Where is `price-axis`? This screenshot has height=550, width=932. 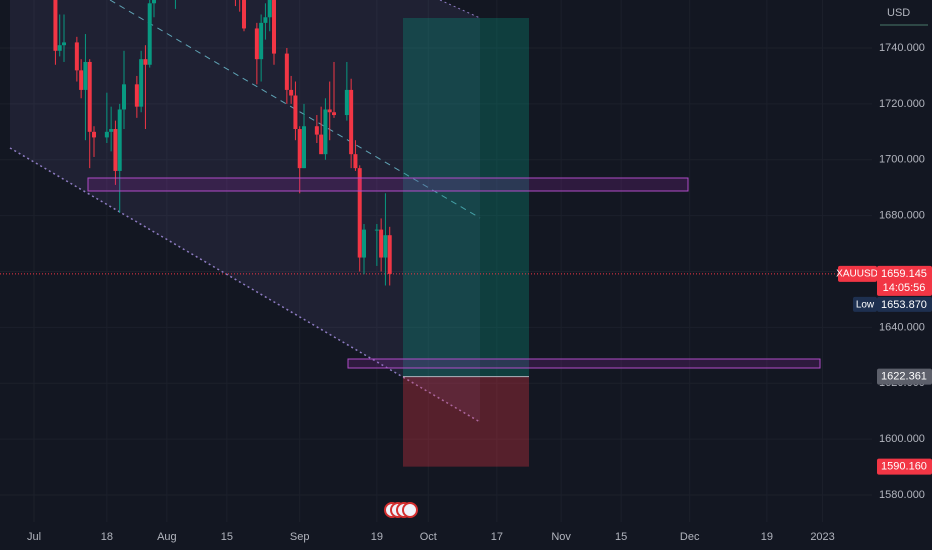
price-axis is located at coordinates (902, 261).